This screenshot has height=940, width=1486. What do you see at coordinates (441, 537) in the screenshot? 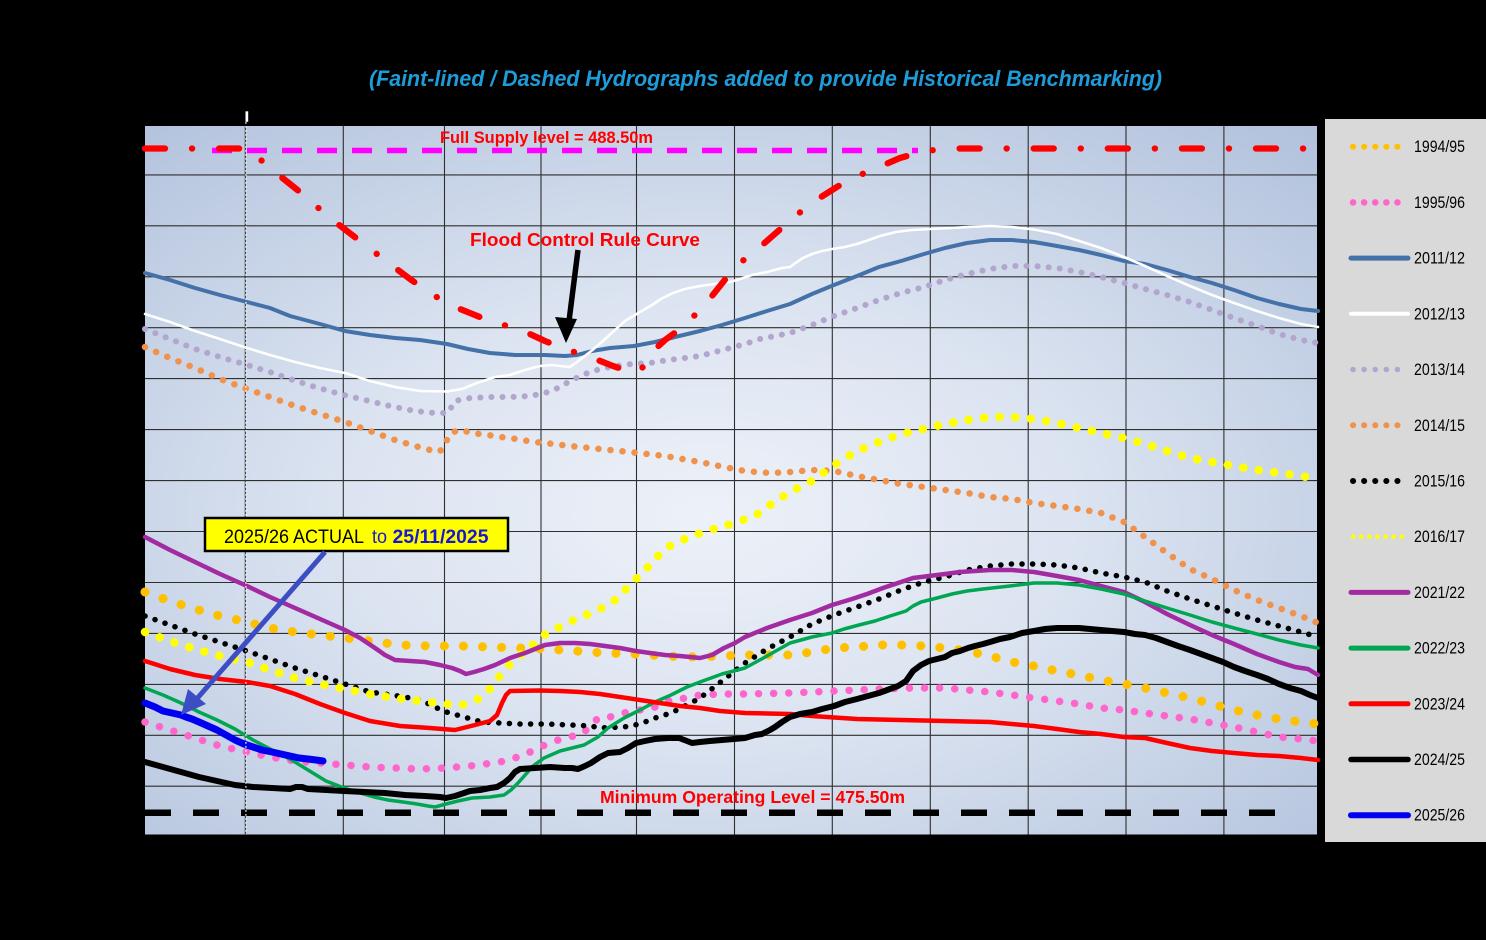
I see `svg-text: 25/11/2025` at bounding box center [441, 537].